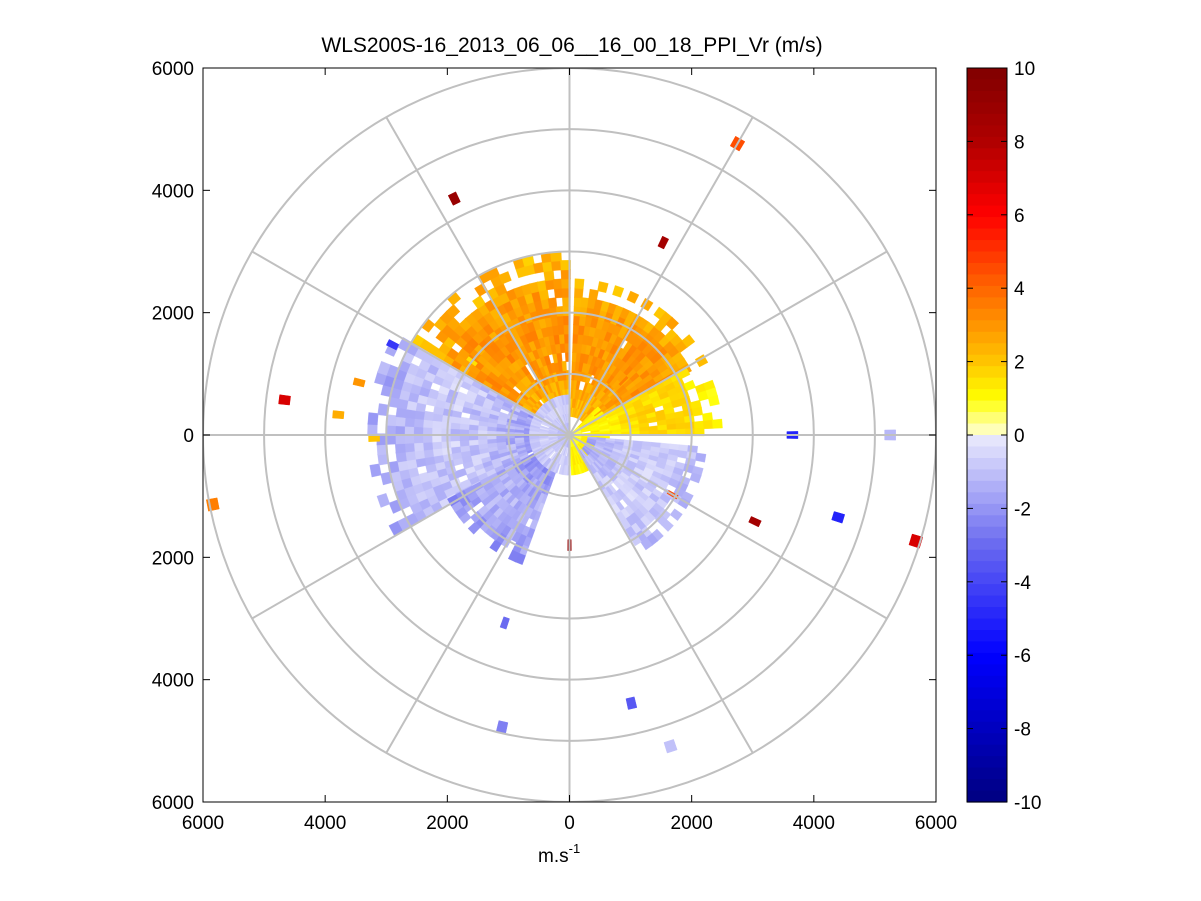 This screenshot has width=1201, height=901. What do you see at coordinates (1022, 509) in the screenshot?
I see `colorbar-tick-label: -2` at bounding box center [1022, 509].